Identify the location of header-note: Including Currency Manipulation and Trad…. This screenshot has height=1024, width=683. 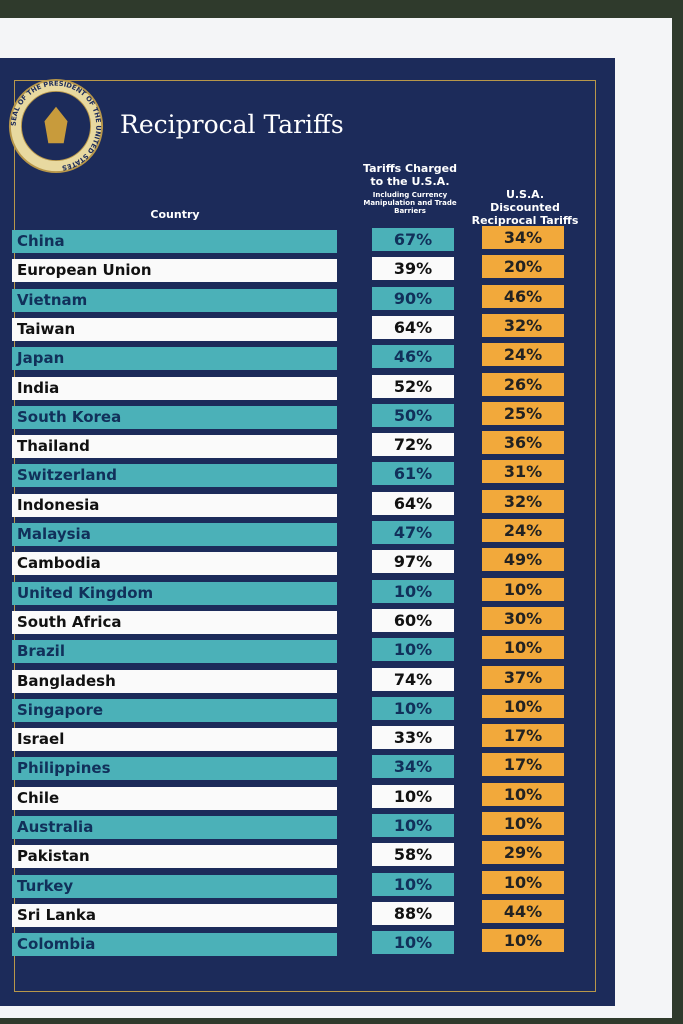
(410, 203).